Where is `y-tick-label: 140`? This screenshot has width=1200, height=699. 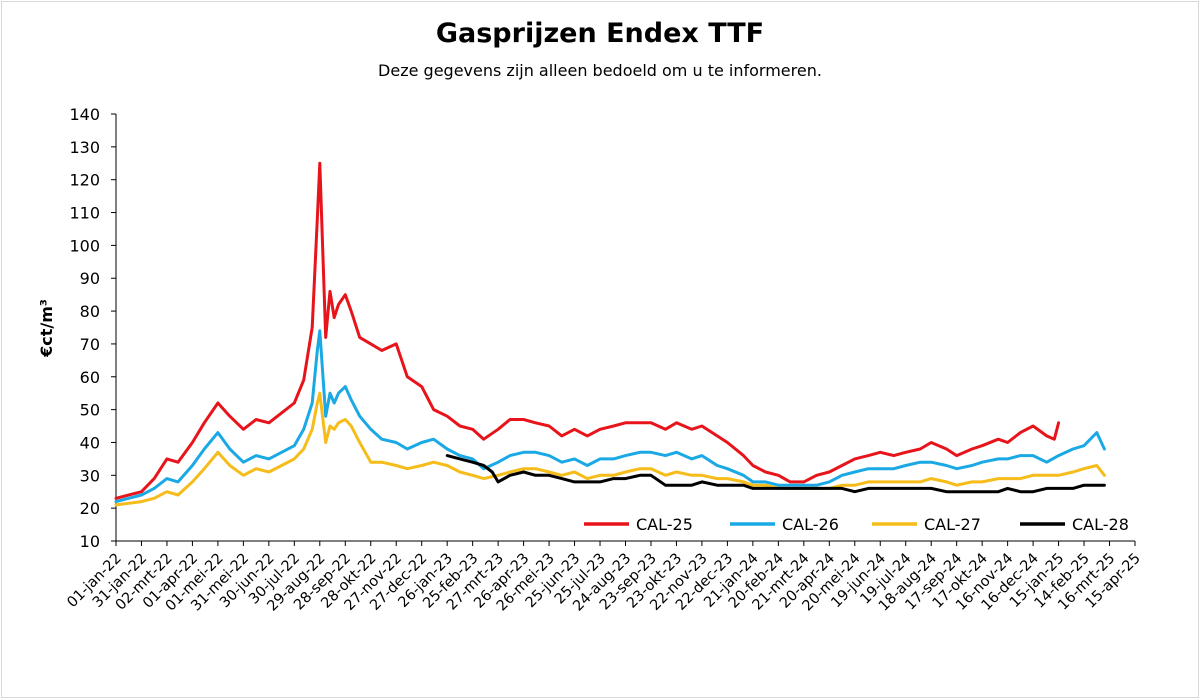 y-tick-label: 140 is located at coordinates (84, 114).